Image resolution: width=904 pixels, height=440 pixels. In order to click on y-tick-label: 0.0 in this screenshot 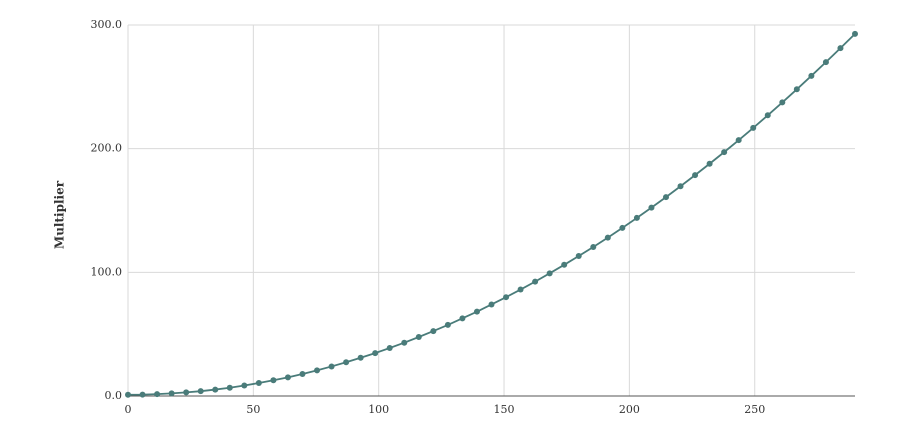, I will do `click(114, 395)`.